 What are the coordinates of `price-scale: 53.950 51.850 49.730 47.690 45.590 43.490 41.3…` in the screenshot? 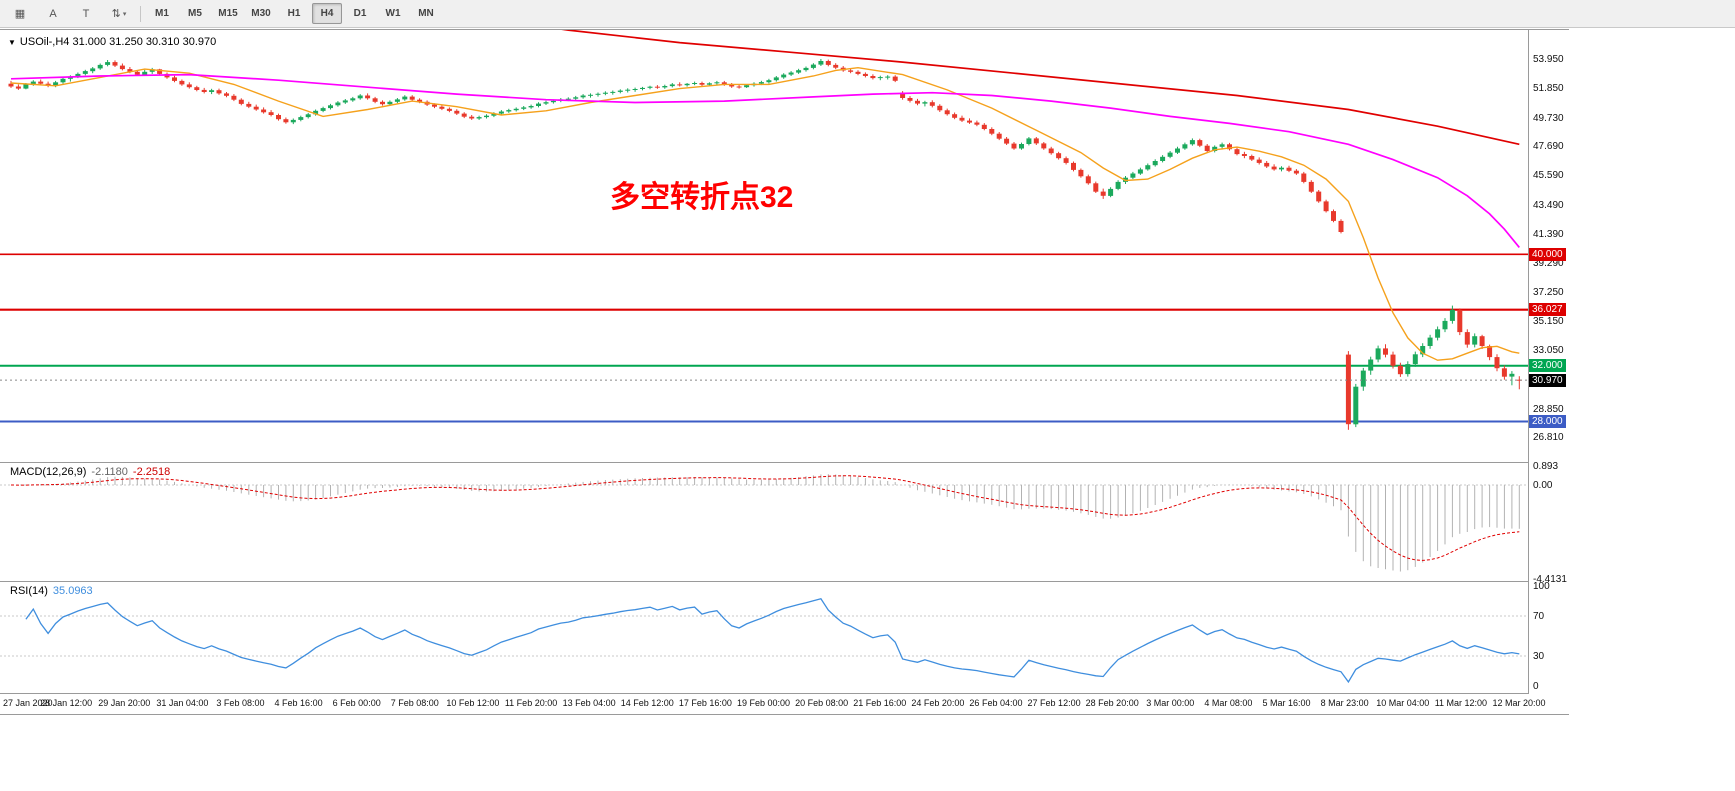 It's located at (1549, 362).